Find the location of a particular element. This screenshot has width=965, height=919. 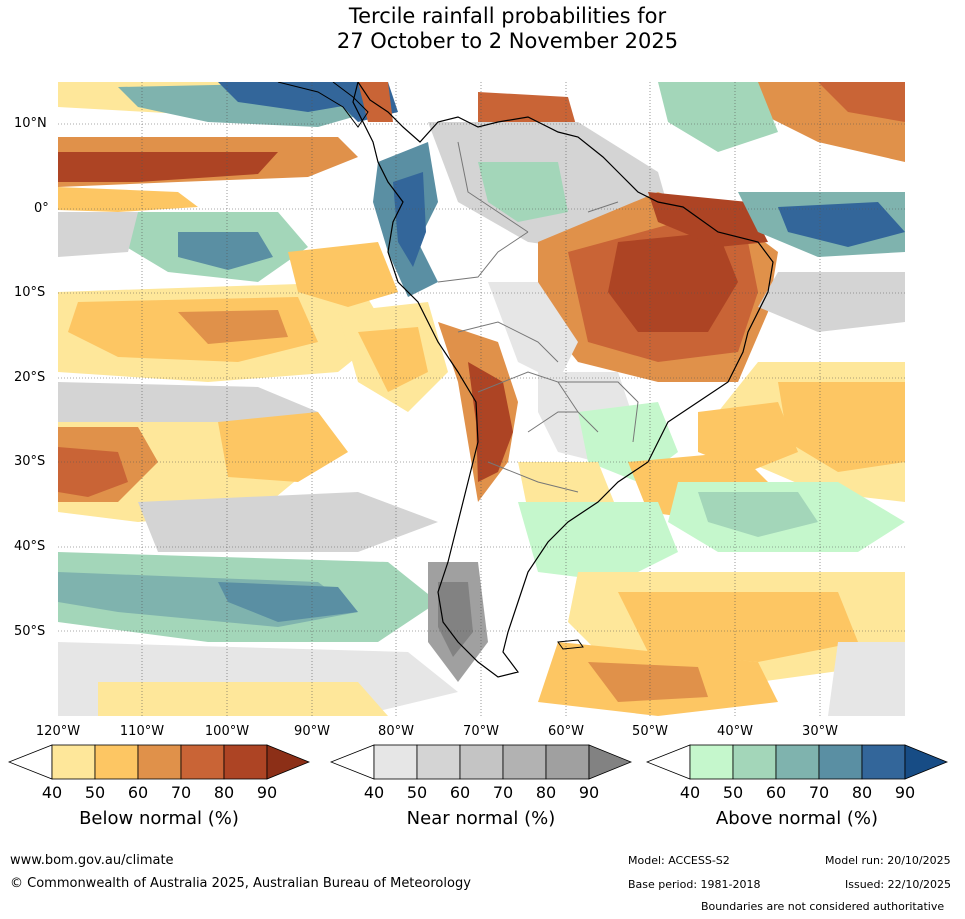

lat-label-30s: 30°S is located at coordinates (30, 461).